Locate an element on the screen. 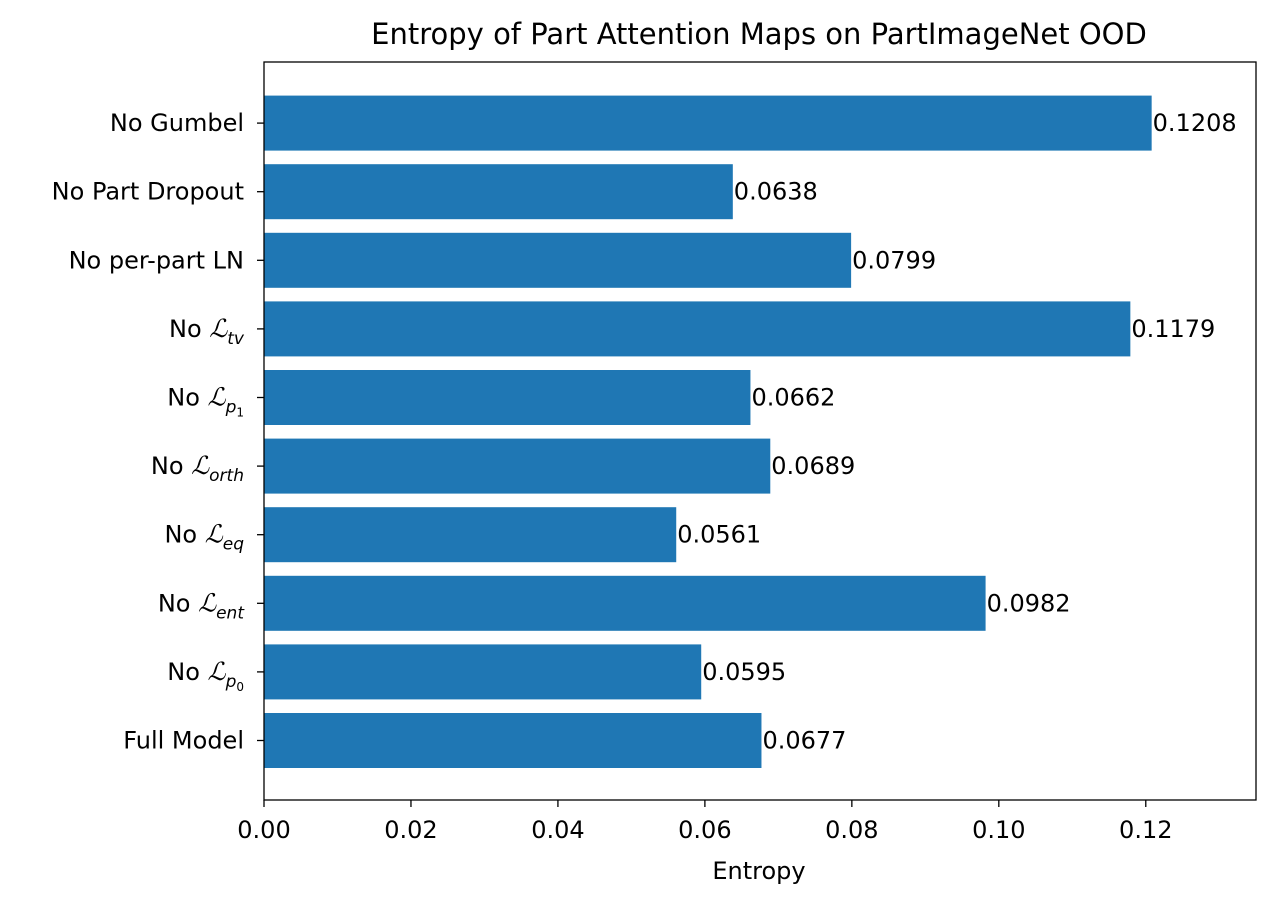 The height and width of the screenshot is (906, 1278). x-axis-label: Entropy is located at coordinates (758, 871).